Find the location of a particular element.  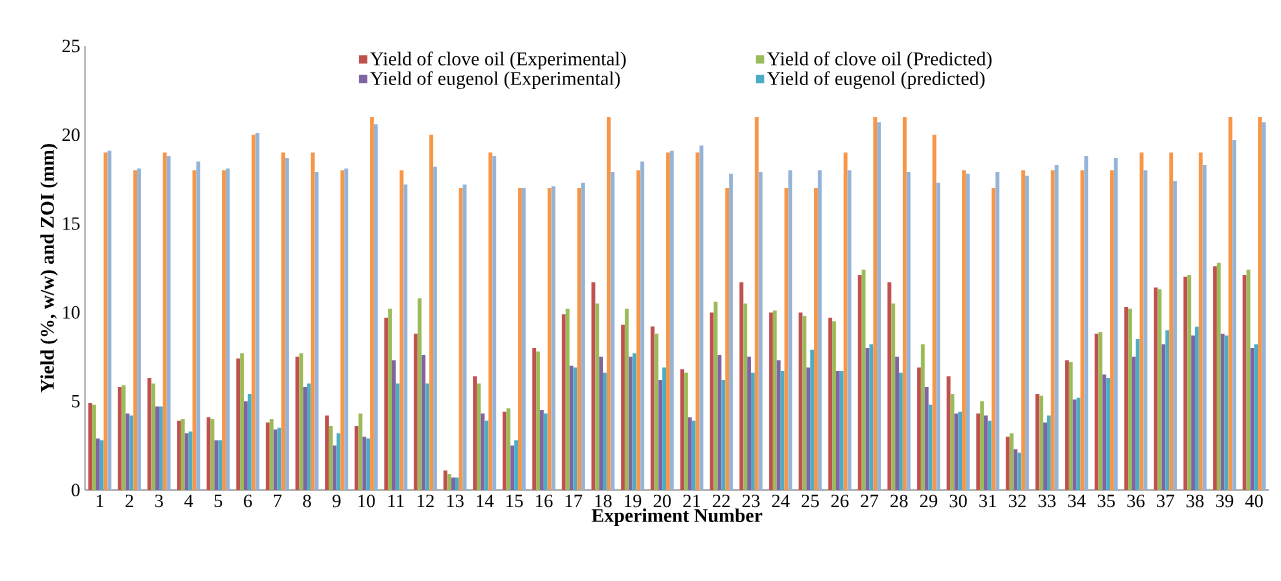

x-tick-label: 12 is located at coordinates (425, 501).